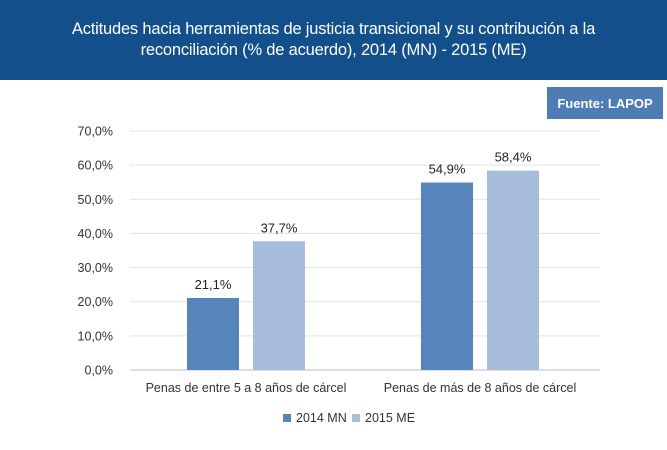 Image resolution: width=667 pixels, height=450 pixels. Describe the element at coordinates (95, 132) in the screenshot. I see `y-tick-label: 70,0%` at that location.